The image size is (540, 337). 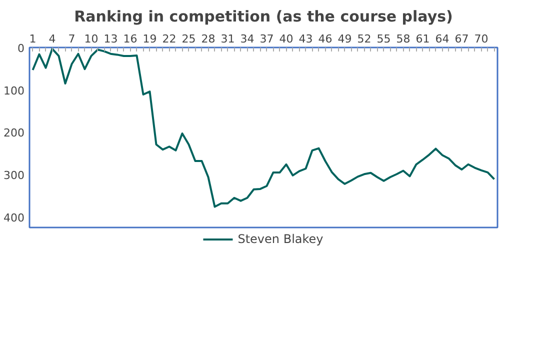 I want to click on x-tick-label: 70, so click(x=481, y=39).